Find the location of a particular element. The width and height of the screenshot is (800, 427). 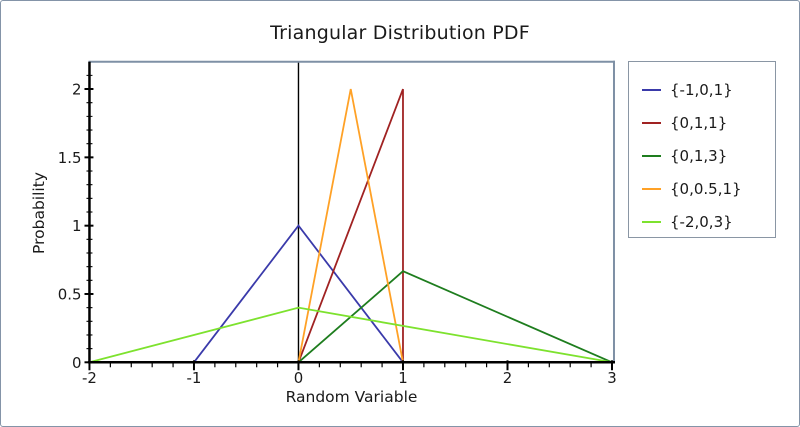

legend-item-label: {0,1,3} is located at coordinates (699, 155).